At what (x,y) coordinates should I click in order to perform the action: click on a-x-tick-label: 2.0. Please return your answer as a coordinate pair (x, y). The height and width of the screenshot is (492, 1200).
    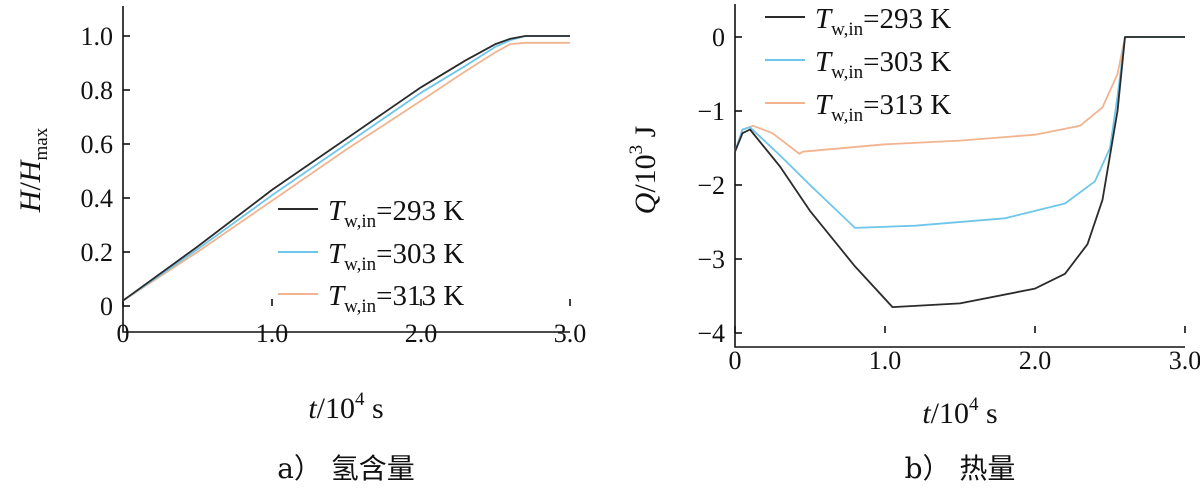
    Looking at the image, I should click on (421, 333).